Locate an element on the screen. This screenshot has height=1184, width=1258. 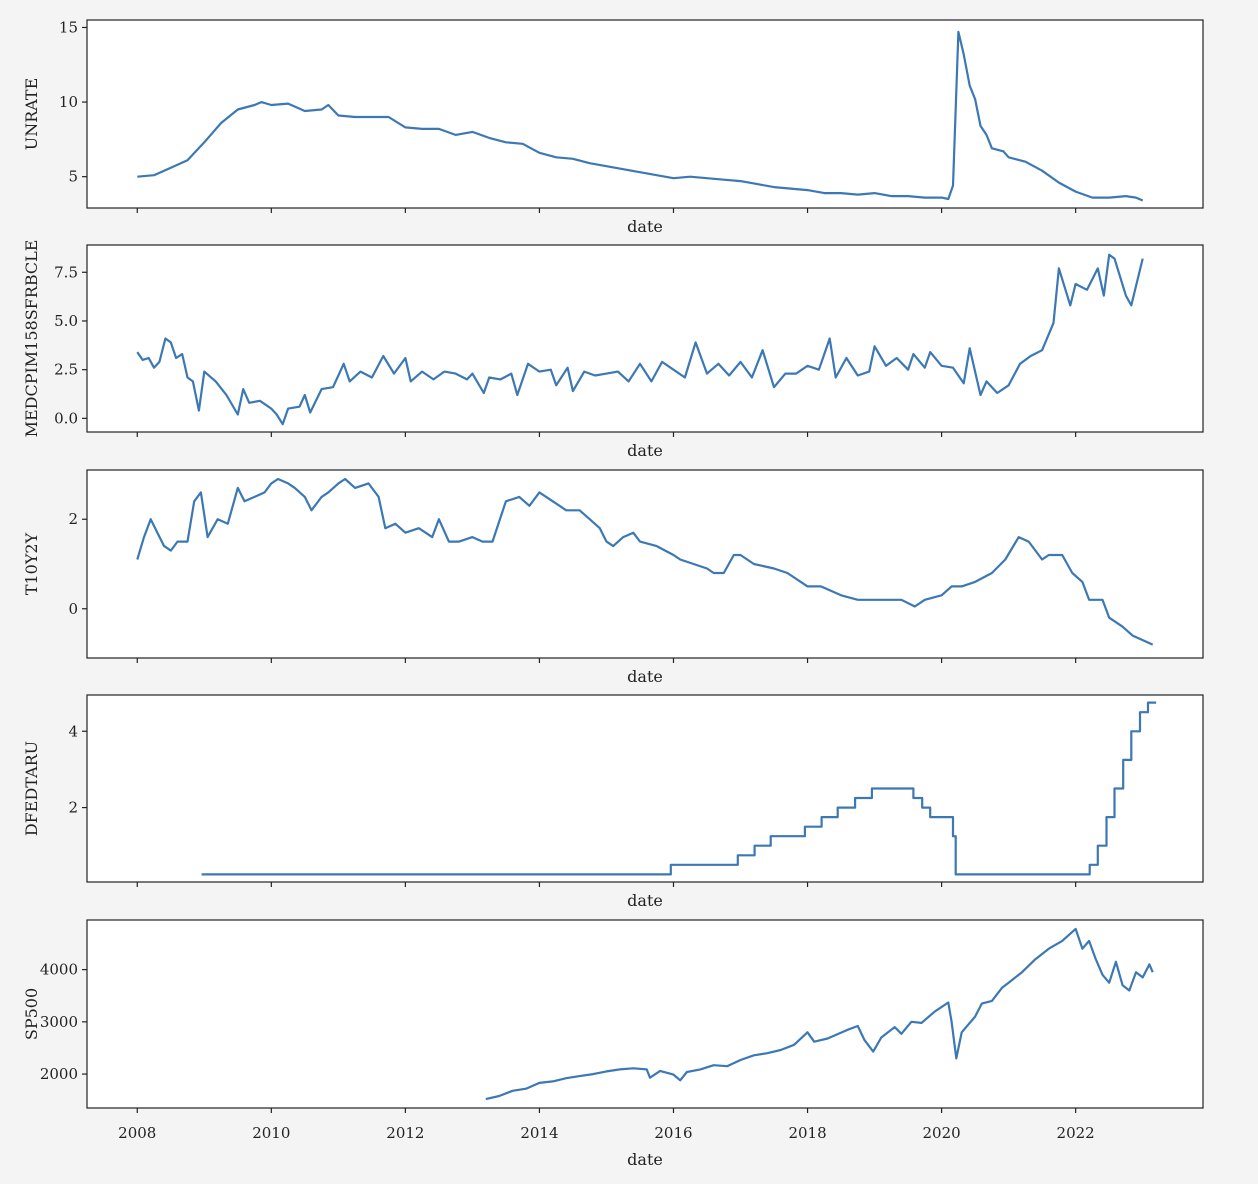
y-tick-label: 15 is located at coordinates (68, 27).